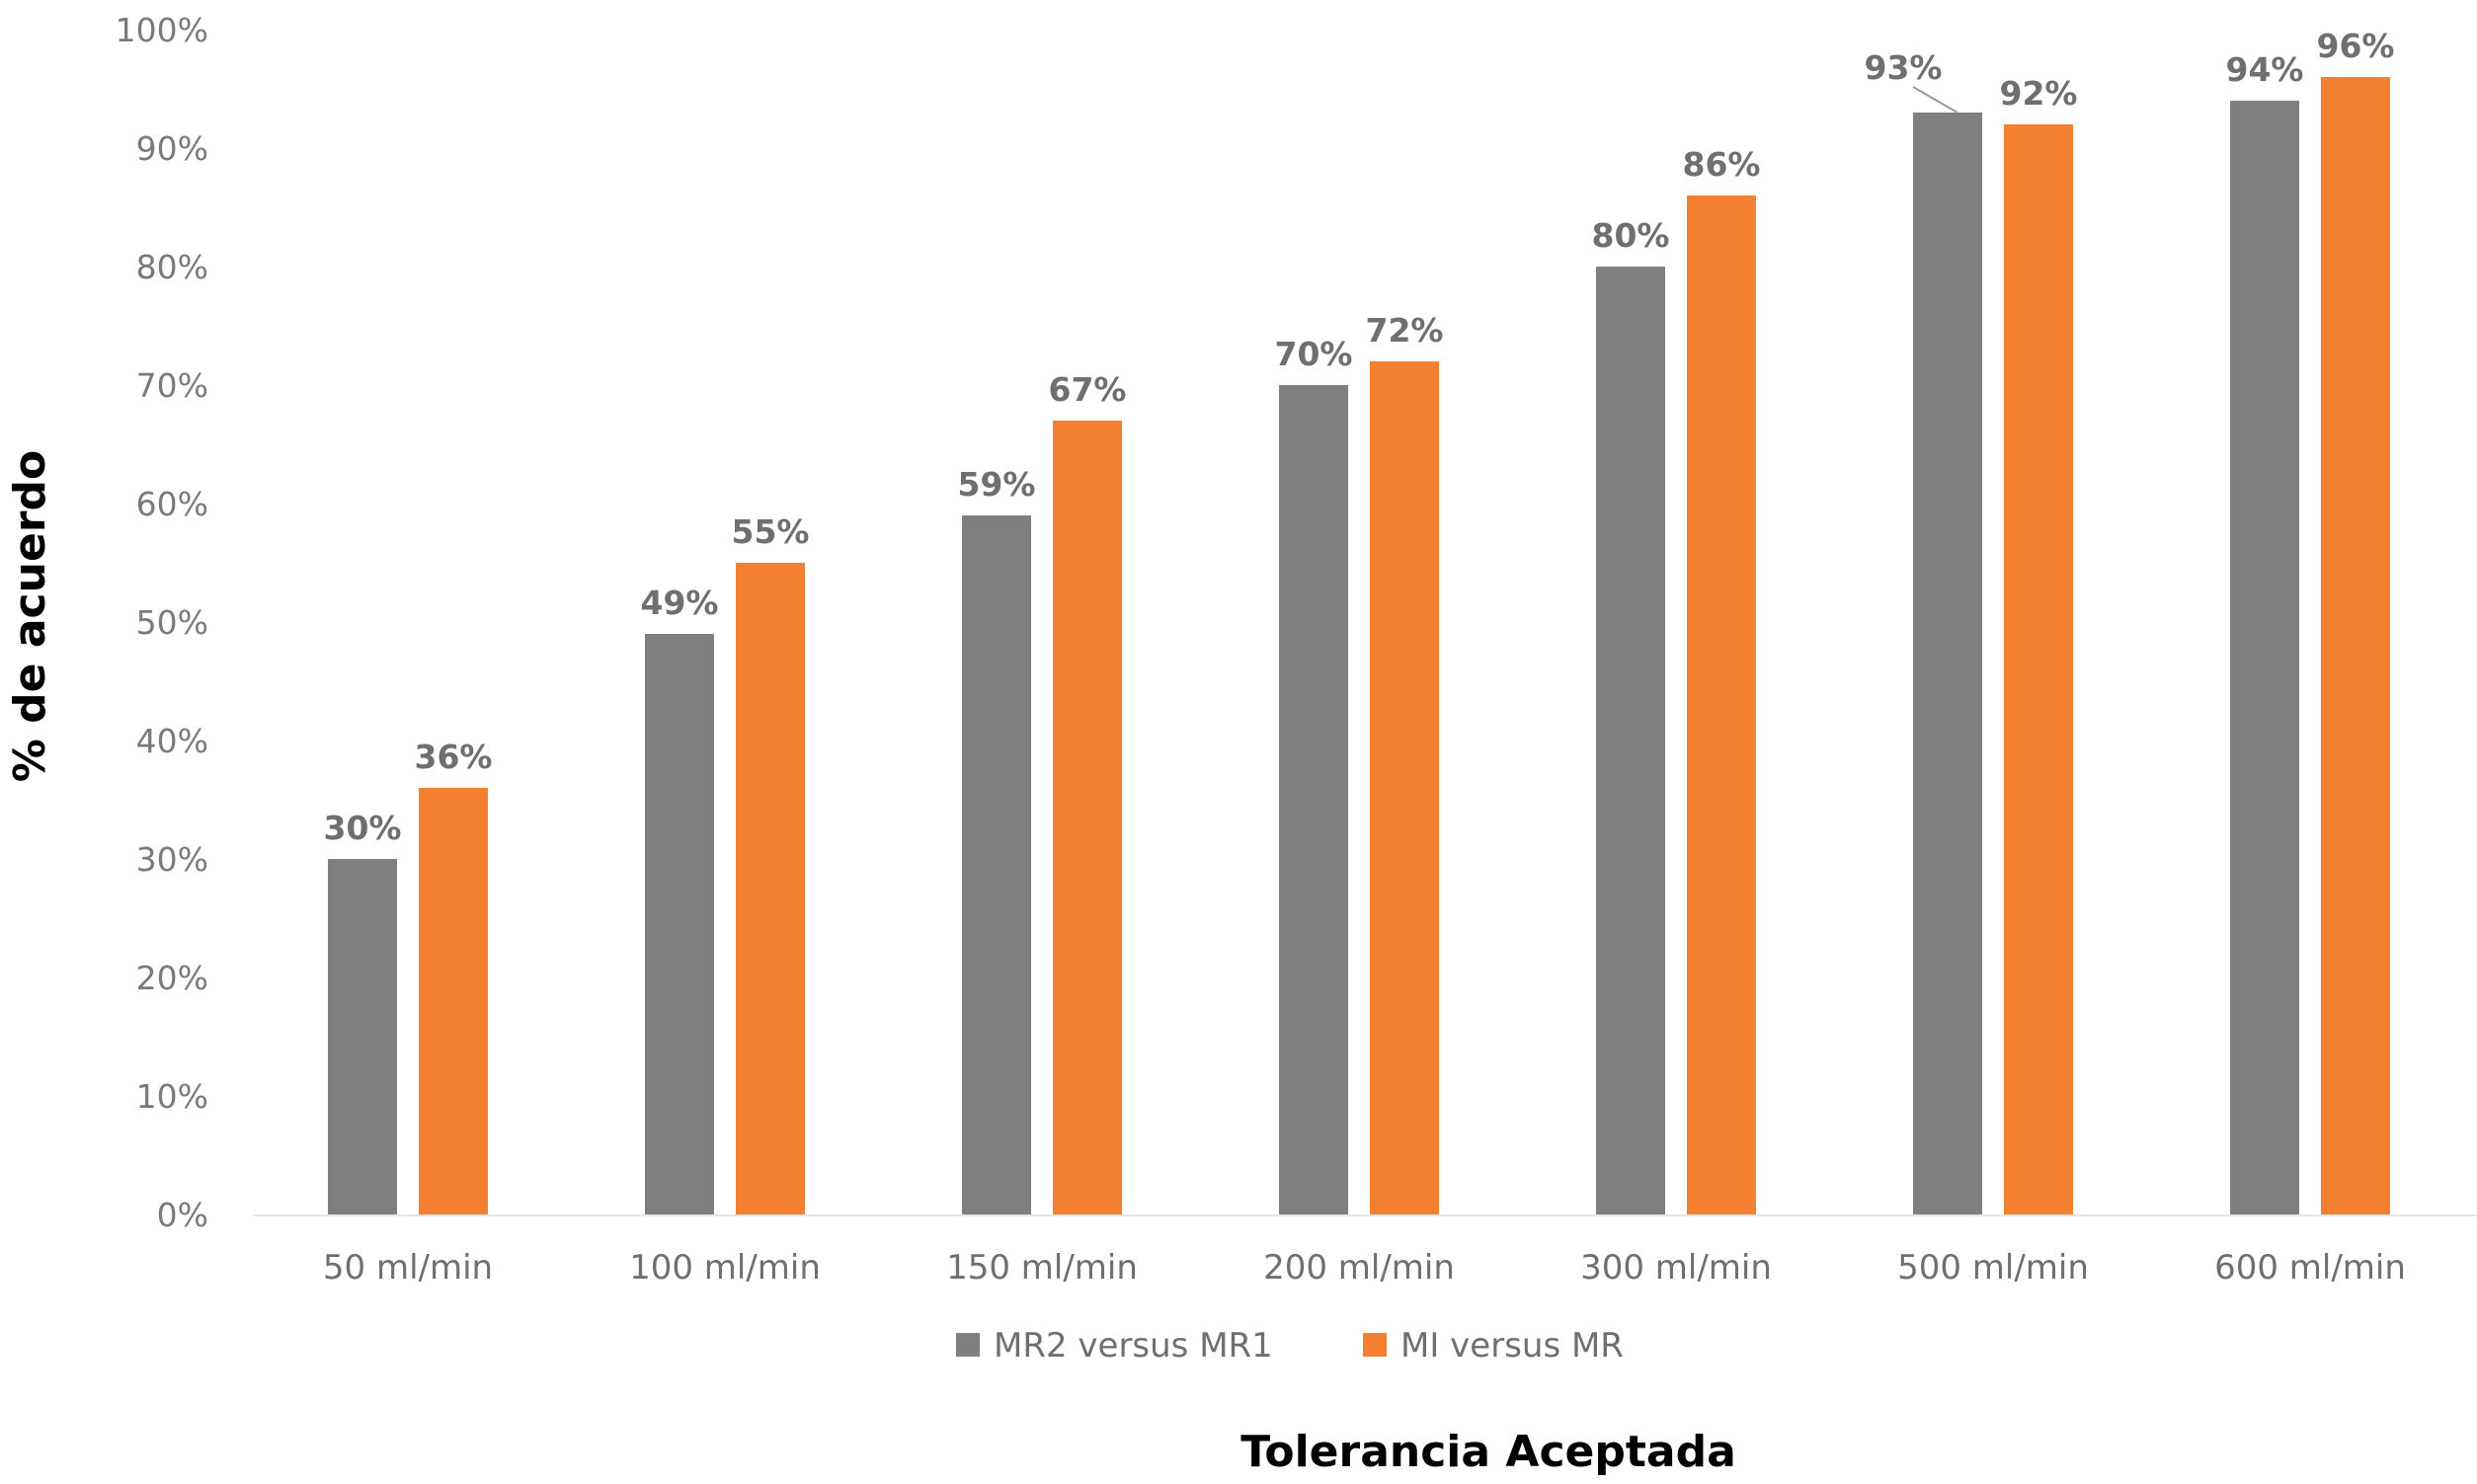  I want to click on y-tick-label: 0%, so click(182, 1215).